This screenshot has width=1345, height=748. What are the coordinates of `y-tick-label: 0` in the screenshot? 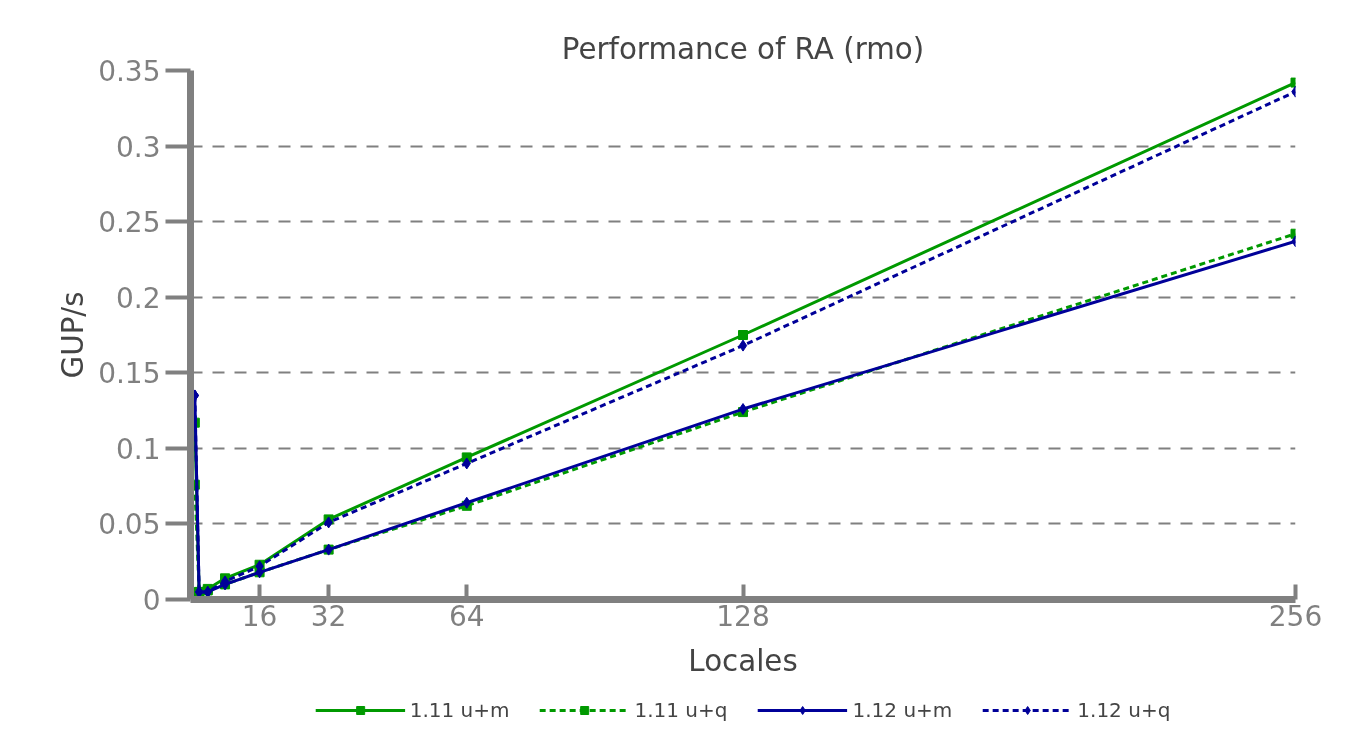 It's located at (151, 600).